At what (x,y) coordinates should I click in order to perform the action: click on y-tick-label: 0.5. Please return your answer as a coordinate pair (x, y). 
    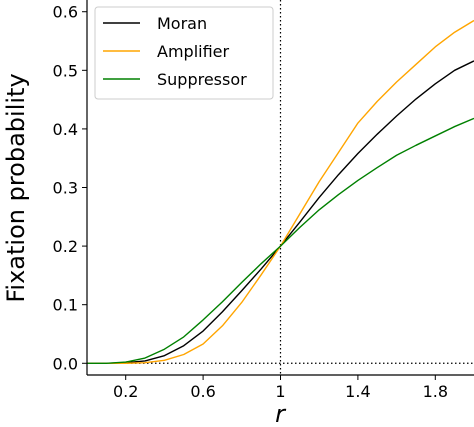
    Looking at the image, I should click on (65, 70).